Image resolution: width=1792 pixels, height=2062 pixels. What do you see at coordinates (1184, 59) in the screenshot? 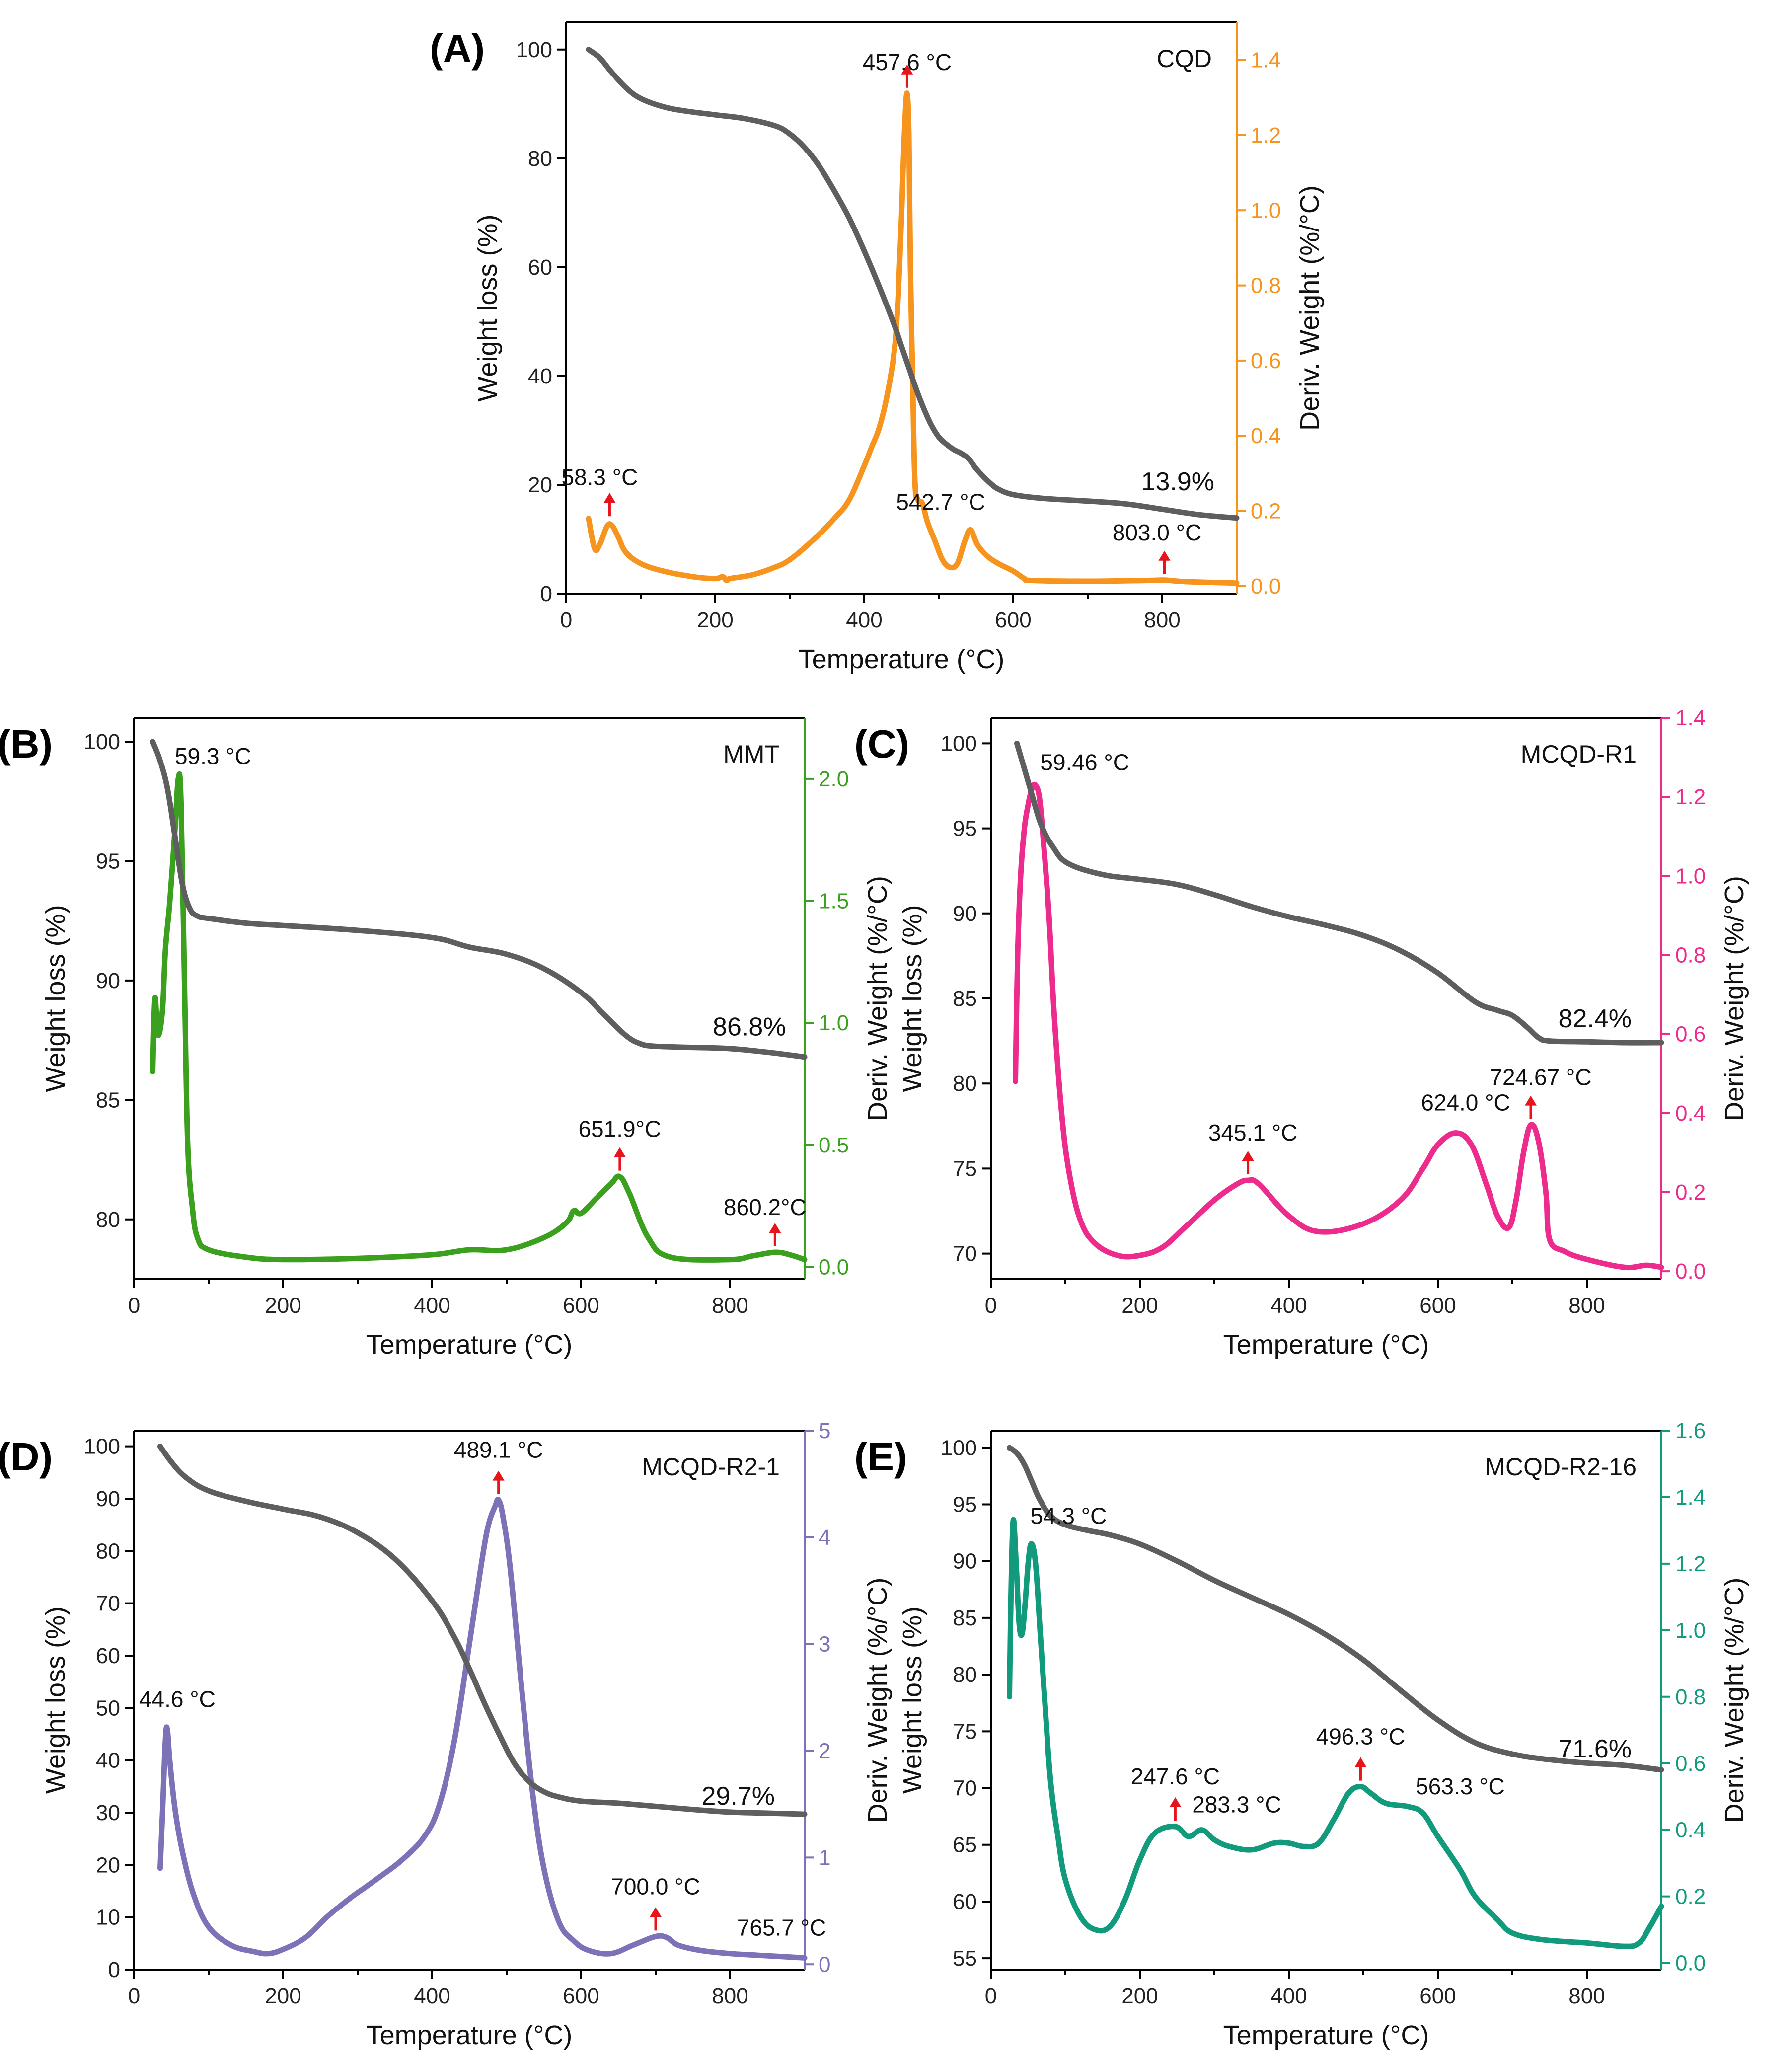
I see `sample-name: CQD` at bounding box center [1184, 59].